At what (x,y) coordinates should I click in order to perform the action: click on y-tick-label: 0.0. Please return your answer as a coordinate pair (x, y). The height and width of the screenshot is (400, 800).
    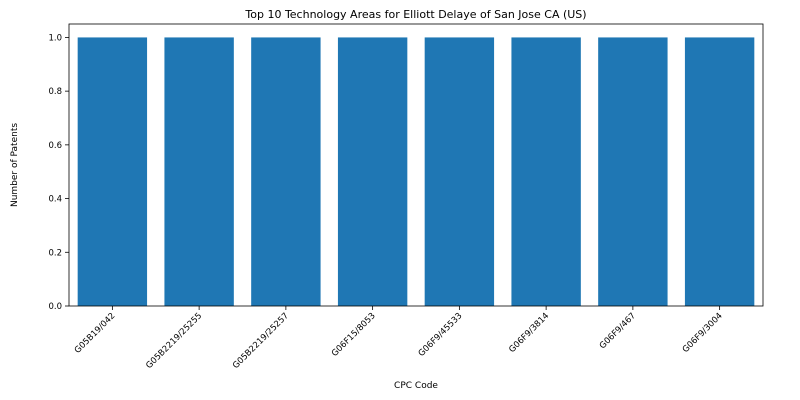
    Looking at the image, I should click on (55, 307).